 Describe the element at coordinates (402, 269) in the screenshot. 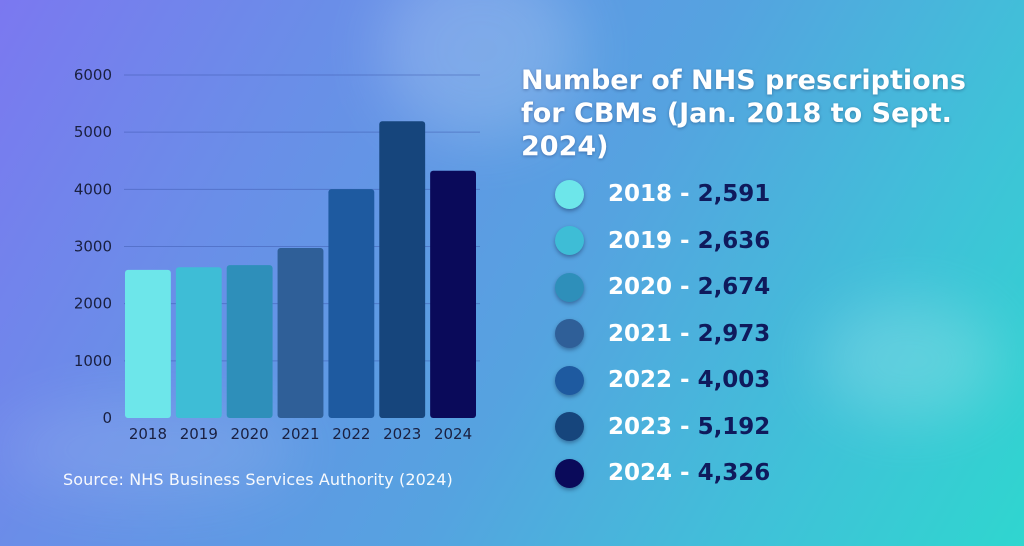

I see `bar-2023` at that location.